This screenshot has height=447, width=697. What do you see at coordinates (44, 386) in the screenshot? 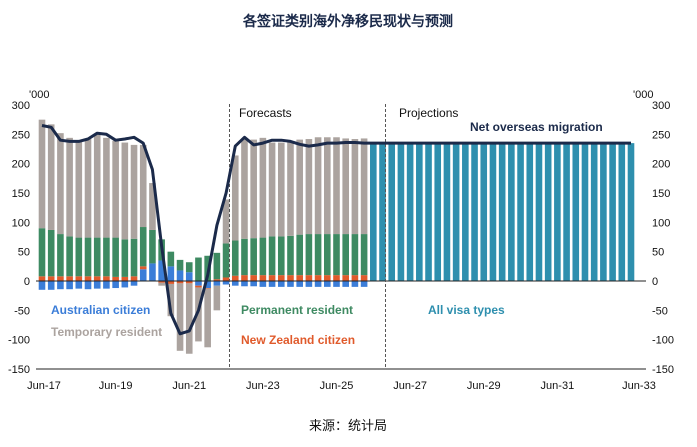
I see `x-tick-label: Jun-17` at bounding box center [44, 386].